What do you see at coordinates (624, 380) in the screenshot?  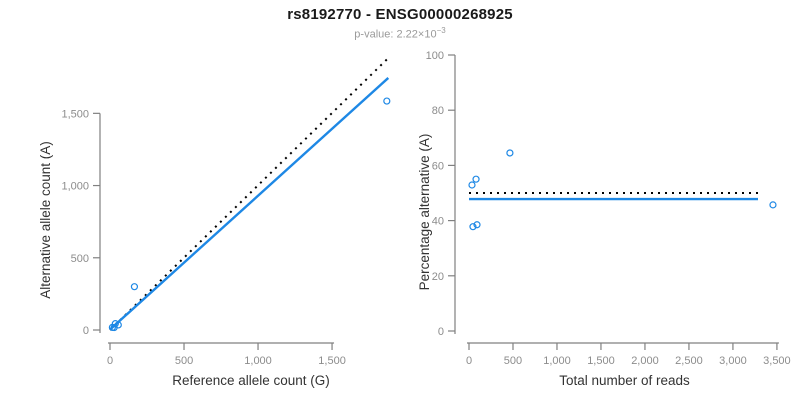 I see `x-axis-title: Total number of reads` at bounding box center [624, 380].